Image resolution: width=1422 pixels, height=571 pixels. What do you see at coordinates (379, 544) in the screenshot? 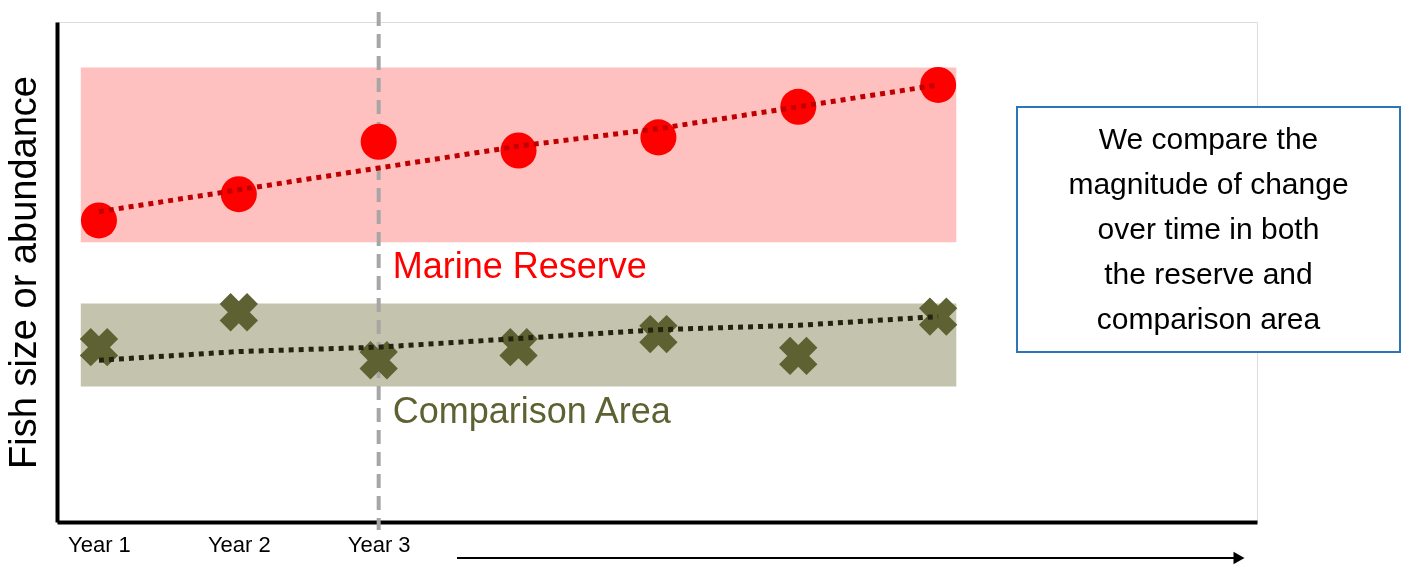
I see `x-tick-label: Year 3` at bounding box center [379, 544].